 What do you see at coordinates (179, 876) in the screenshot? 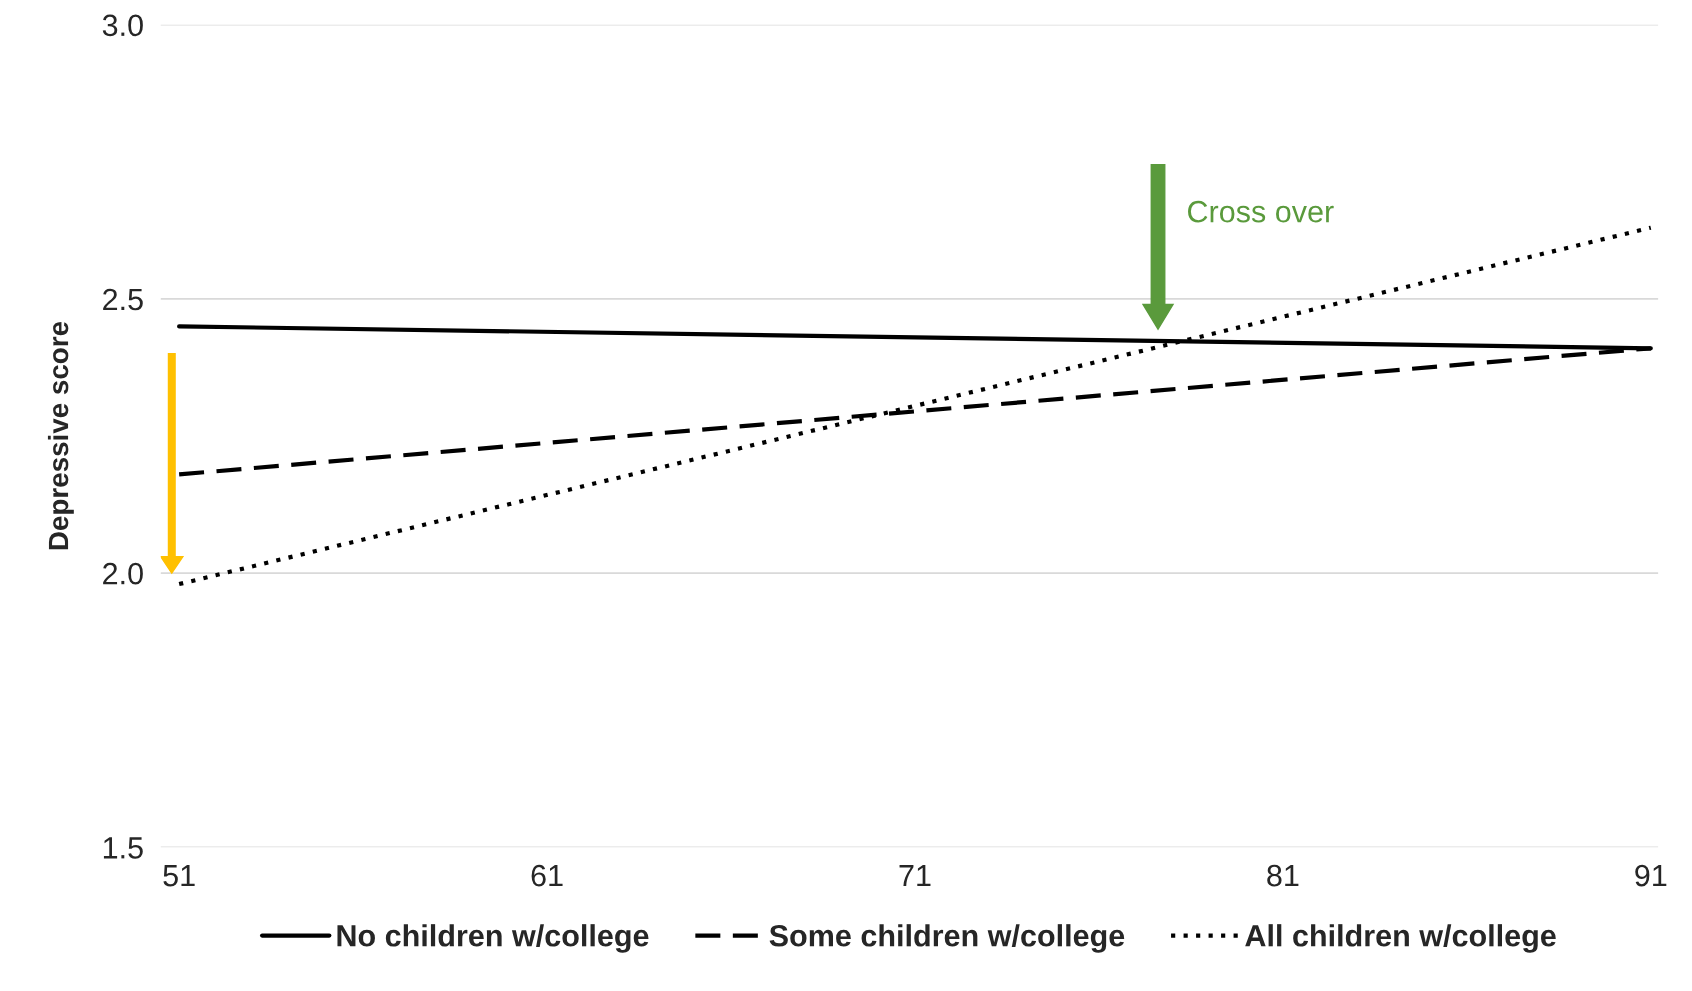
I see `x-tick-label: 51` at bounding box center [179, 876].